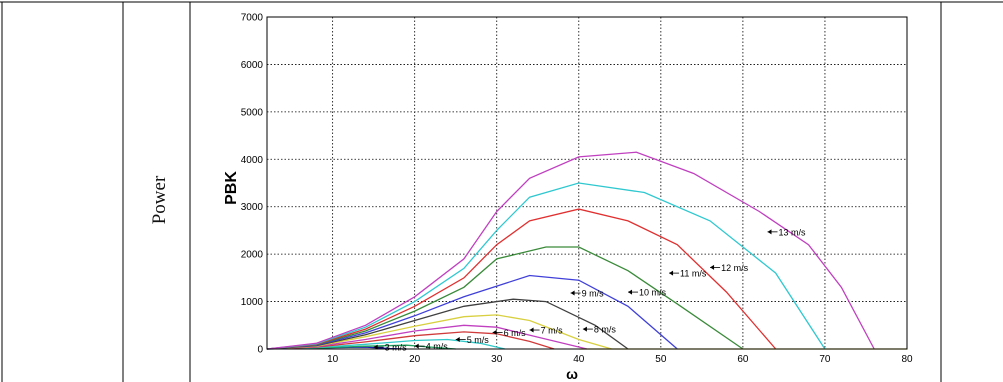 This screenshot has width=1003, height=382. What do you see at coordinates (497, 359) in the screenshot?
I see `x-tick-label: 30` at bounding box center [497, 359].